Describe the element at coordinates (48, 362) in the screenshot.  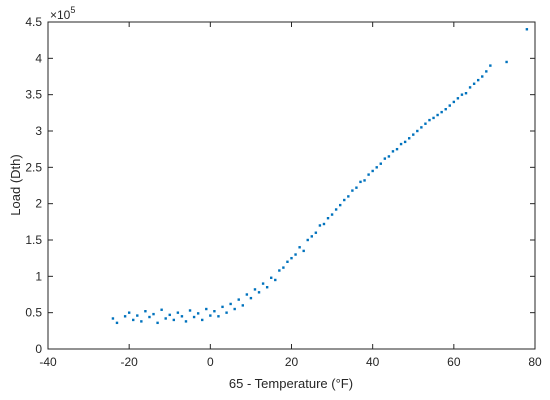
I see `x-tick-label: -40` at that location.